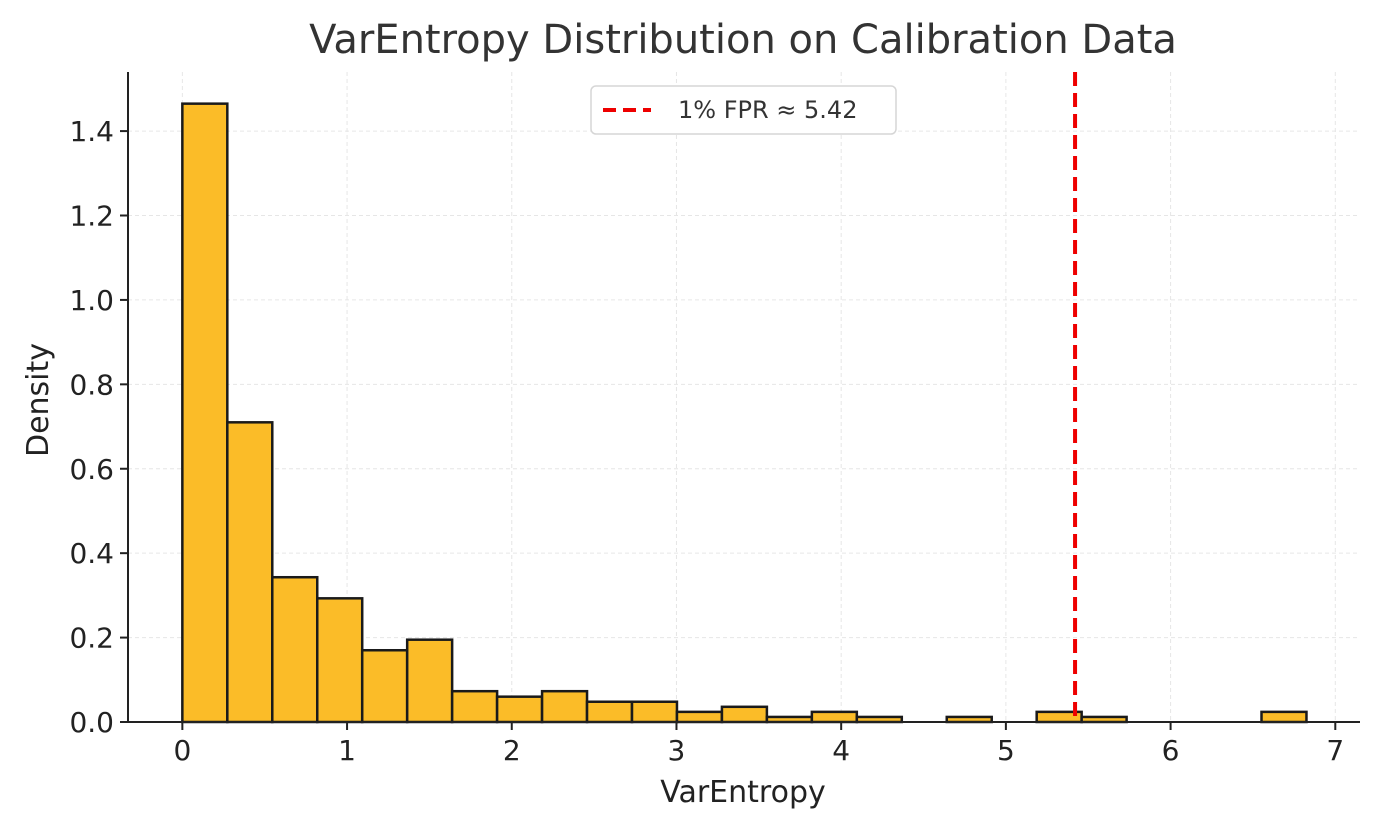  Describe the element at coordinates (182, 750) in the screenshot. I see `x-tick-label-0: 0` at that location.